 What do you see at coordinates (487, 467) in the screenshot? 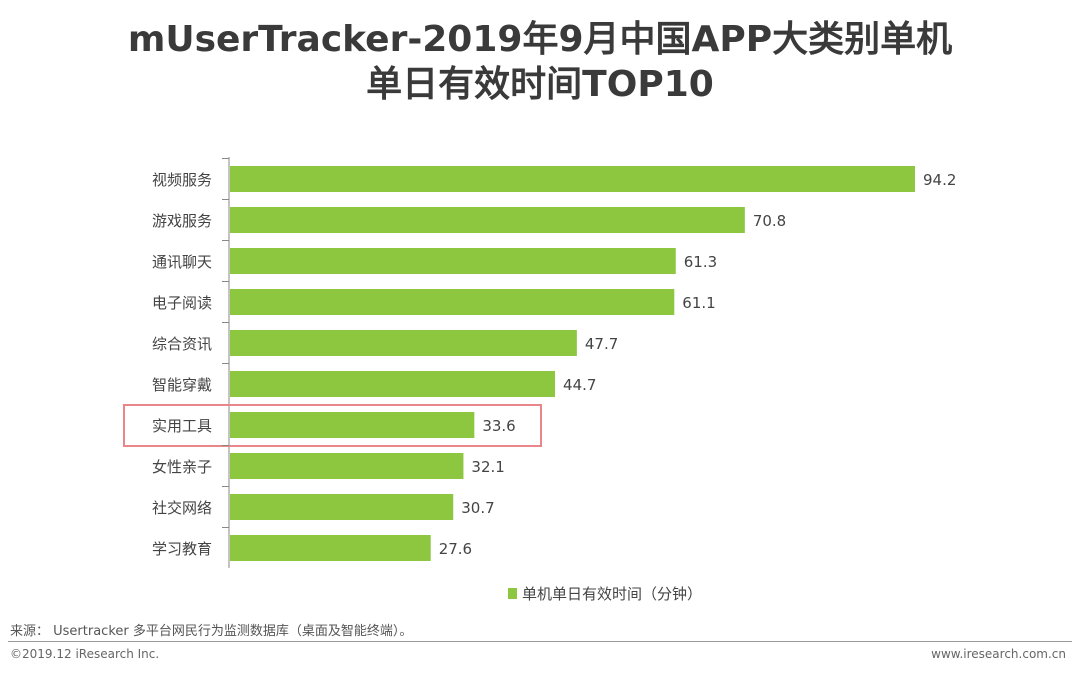
I see `data-label: 32.1` at bounding box center [487, 467].